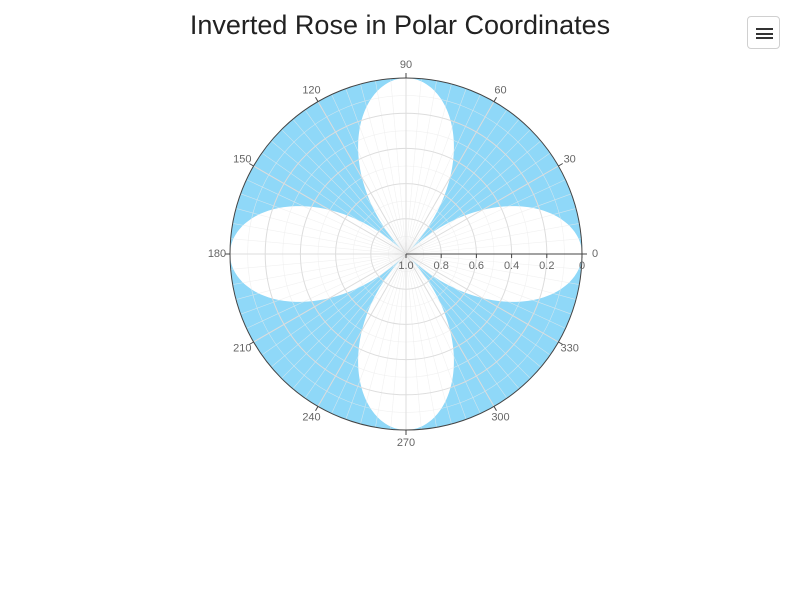 This screenshot has width=800, height=600. I want to click on angular-tick-label: 30, so click(570, 160).